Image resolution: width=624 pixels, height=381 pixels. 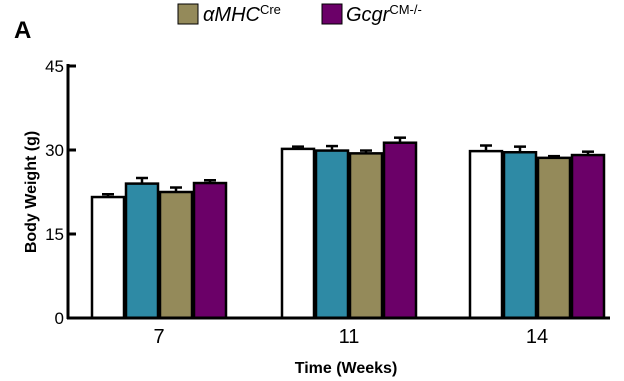 I want to click on panel-label: A, so click(x=22, y=30).